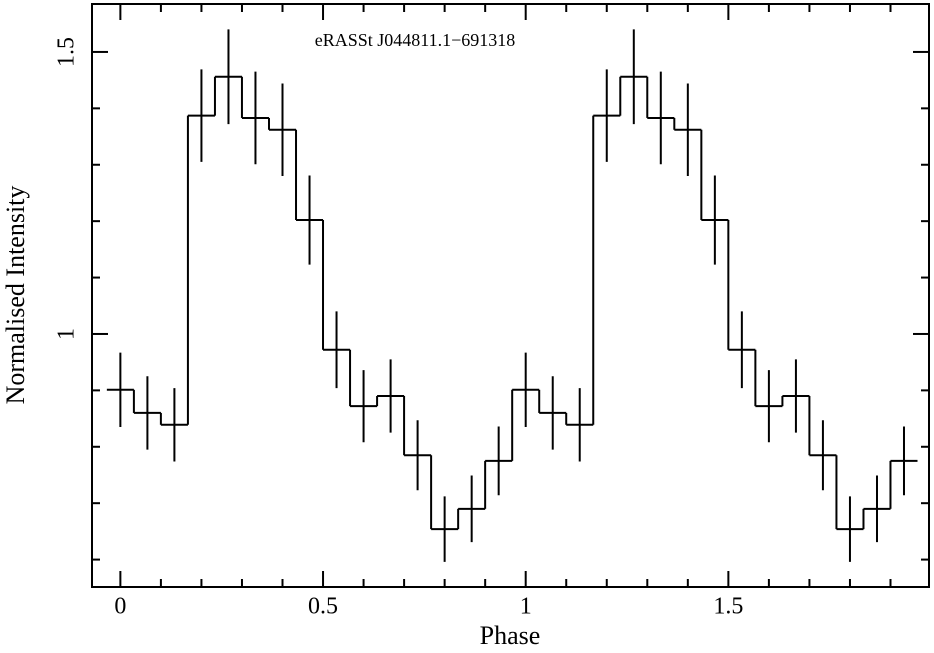  Describe the element at coordinates (728, 607) in the screenshot. I see `x-tick-label: 1.5` at that location.